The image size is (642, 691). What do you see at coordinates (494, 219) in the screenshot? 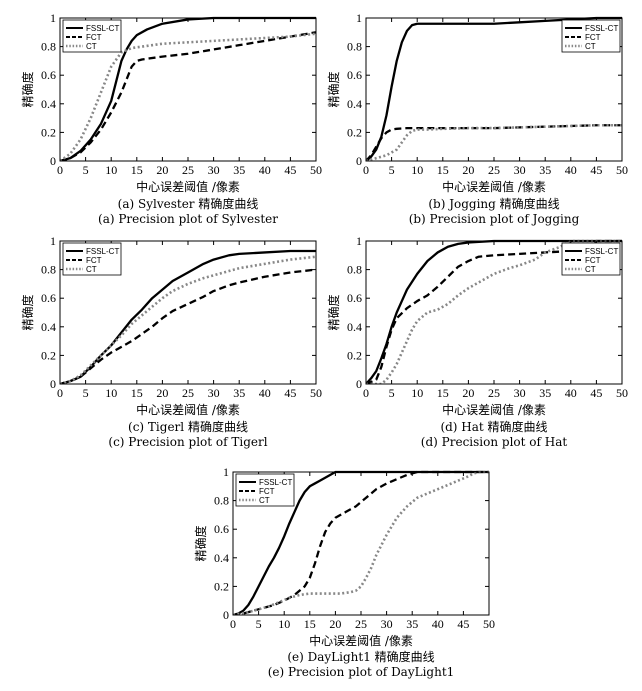
I see `caption-en: (b) Precision plot of Jogging` at bounding box center [494, 219].